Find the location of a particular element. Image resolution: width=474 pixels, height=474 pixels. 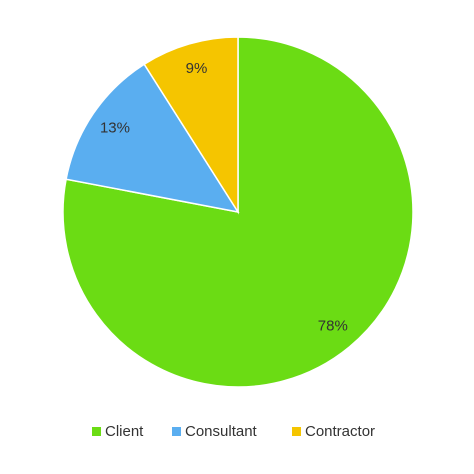

legend-label: Contractor is located at coordinates (340, 431).